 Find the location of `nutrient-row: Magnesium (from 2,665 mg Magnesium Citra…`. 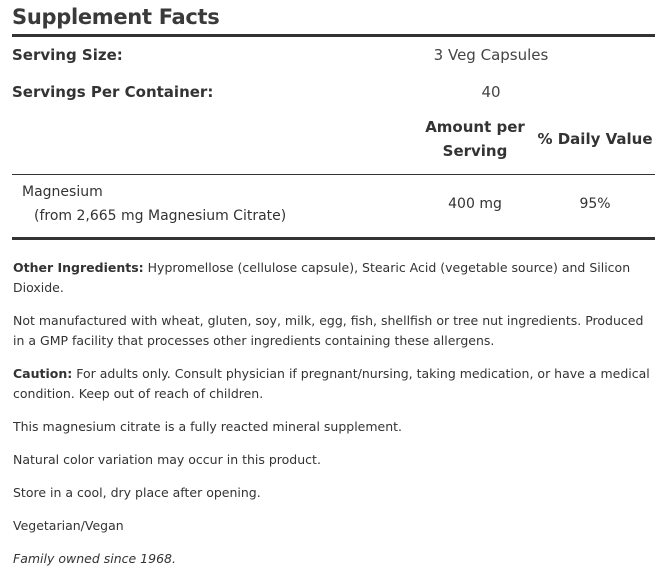

nutrient-row: Magnesium (from 2,665 mg Magnesium Citra… is located at coordinates (333, 206).